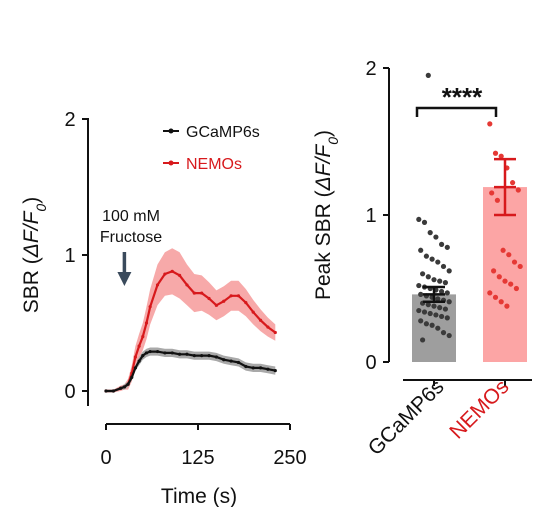 This screenshot has height=507, width=541. I want to click on significance-bracket: ****, so click(456, 99).